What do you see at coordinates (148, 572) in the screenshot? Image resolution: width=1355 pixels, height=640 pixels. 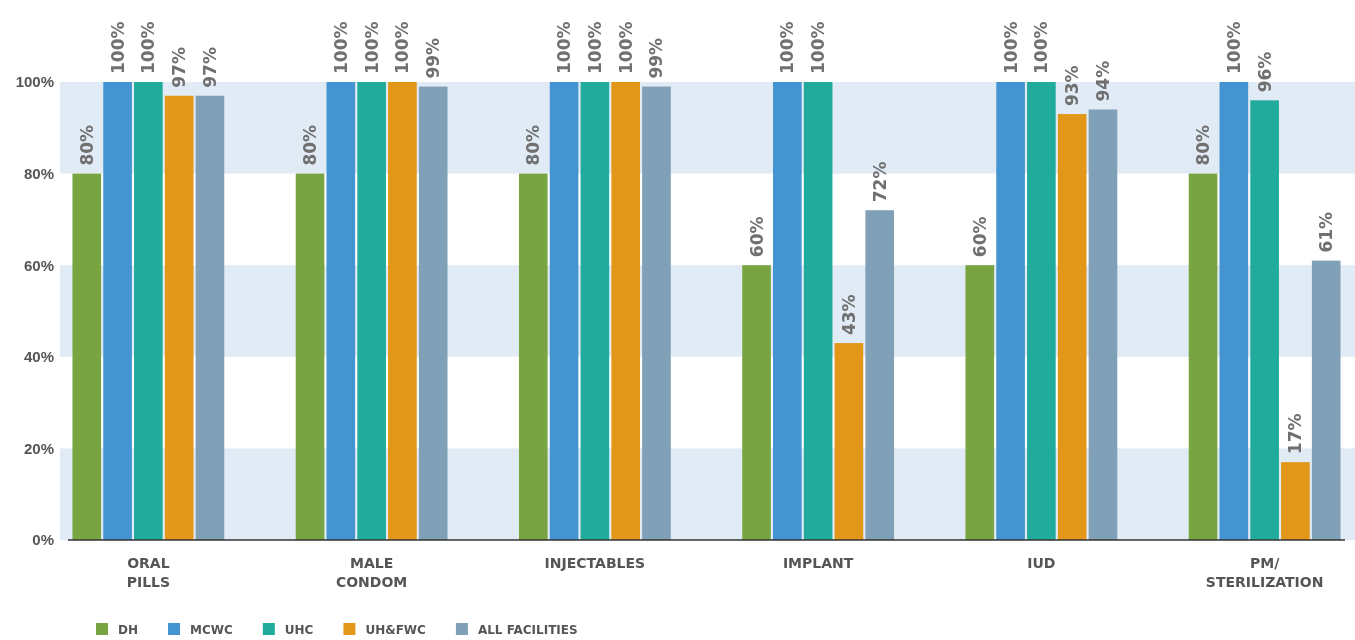 I see `x-tick-label: ORAL PILLS` at bounding box center [148, 572].